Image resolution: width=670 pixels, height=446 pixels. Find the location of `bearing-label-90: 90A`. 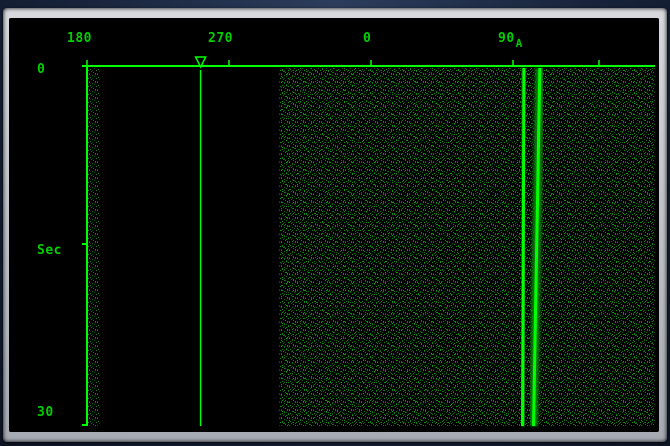

bearing-label-90: 90A is located at coordinates (510, 41).